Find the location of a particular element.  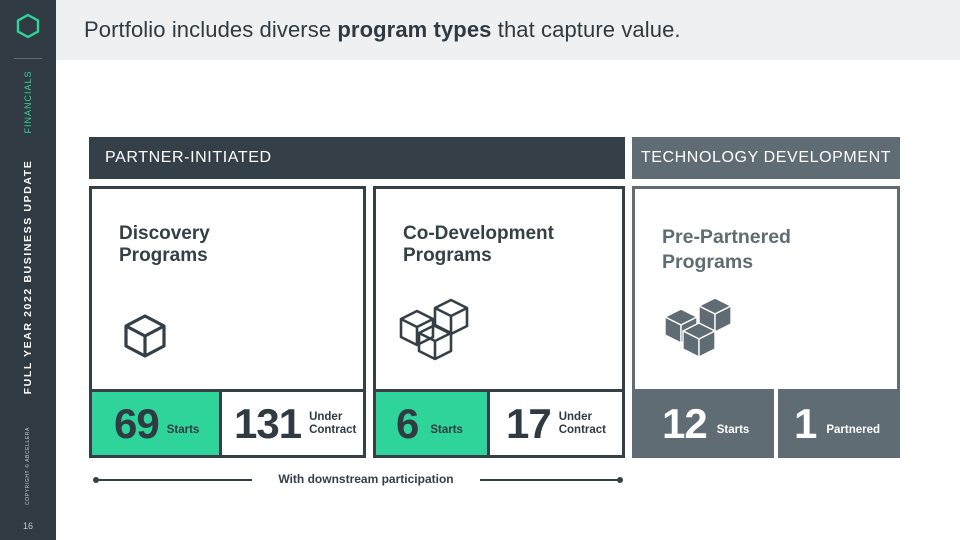

discovery-title-line2: Programs is located at coordinates (163, 255).